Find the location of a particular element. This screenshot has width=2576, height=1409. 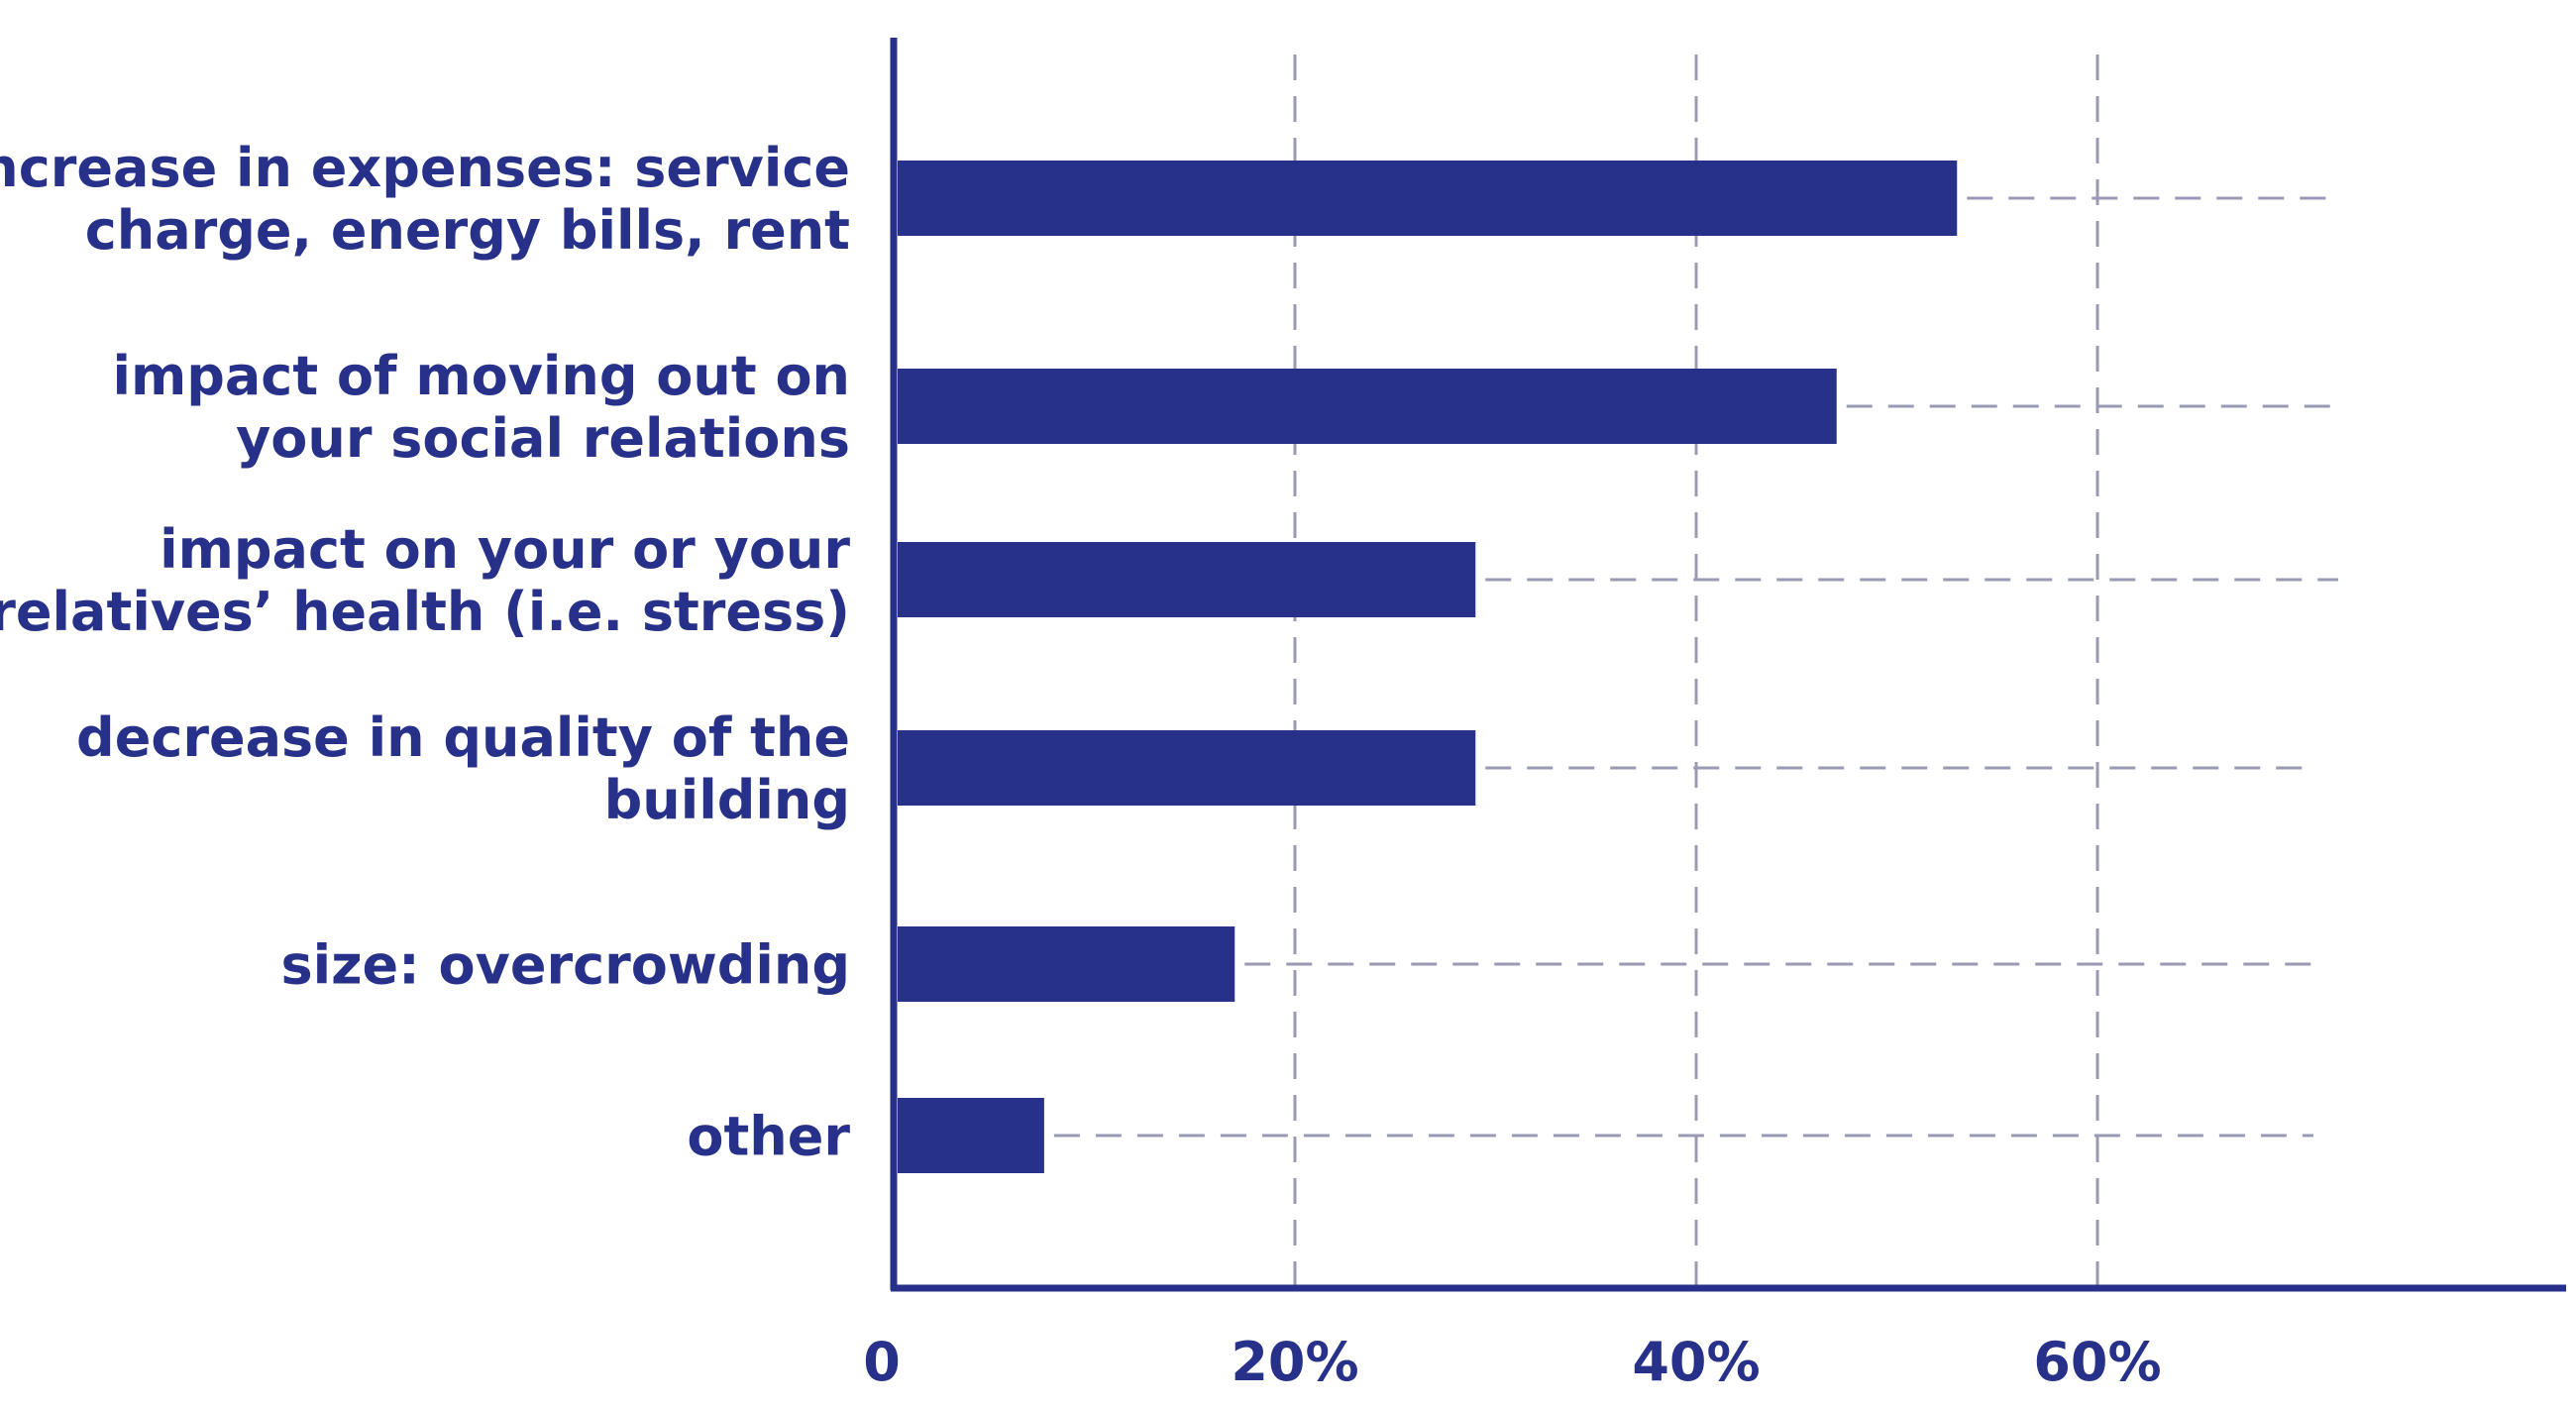

category-label-5-line-0: other is located at coordinates (768, 1136).